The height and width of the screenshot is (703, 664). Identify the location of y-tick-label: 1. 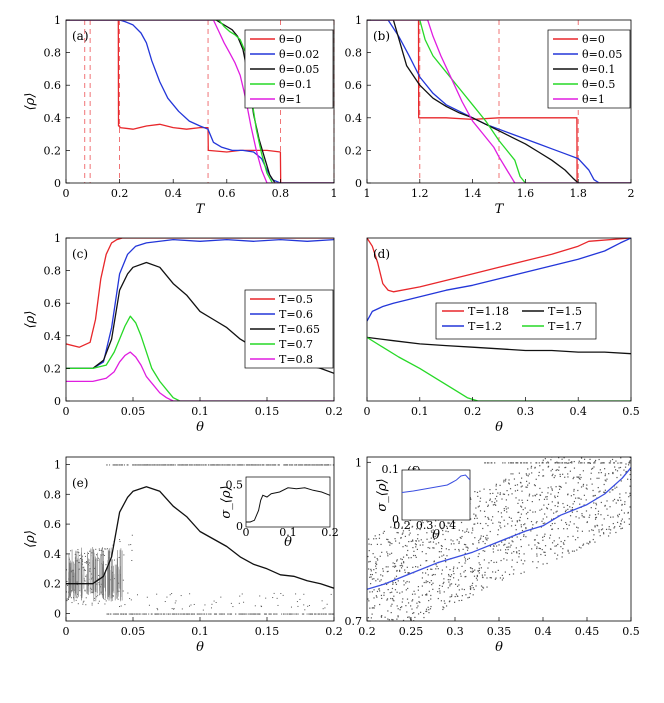
(57, 464).